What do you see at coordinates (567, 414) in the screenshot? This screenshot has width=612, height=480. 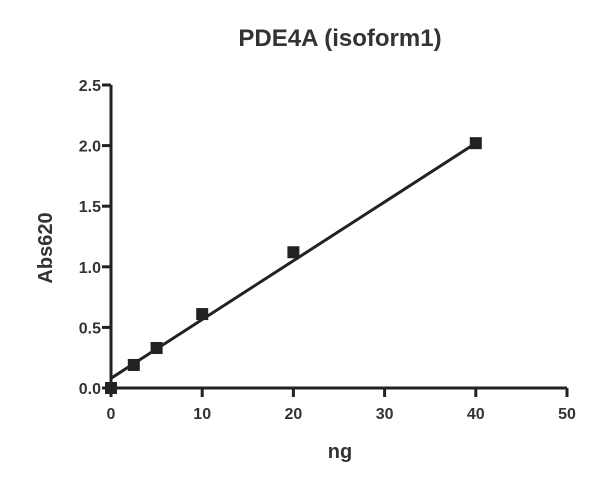 I see `x-tick-label: 50` at bounding box center [567, 414].